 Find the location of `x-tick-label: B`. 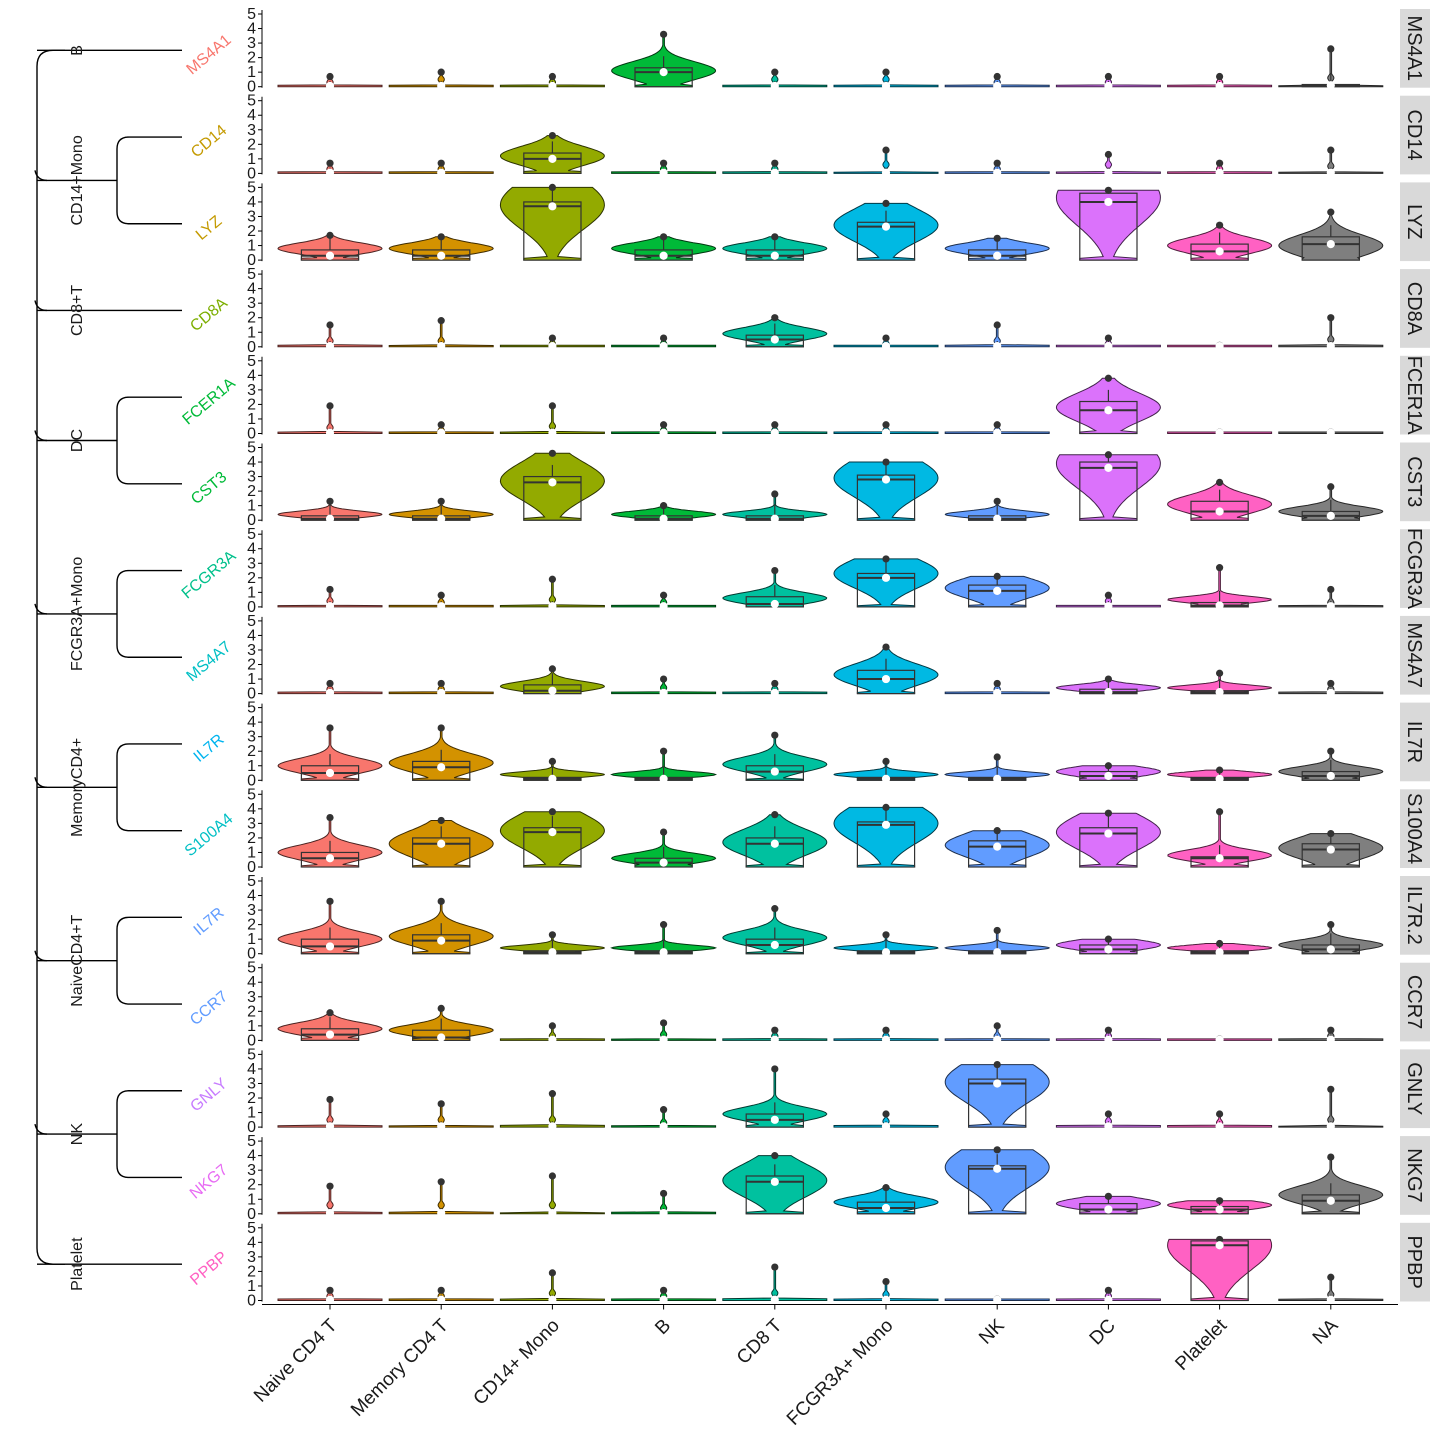

x-tick-label: B is located at coordinates (663, 1327).